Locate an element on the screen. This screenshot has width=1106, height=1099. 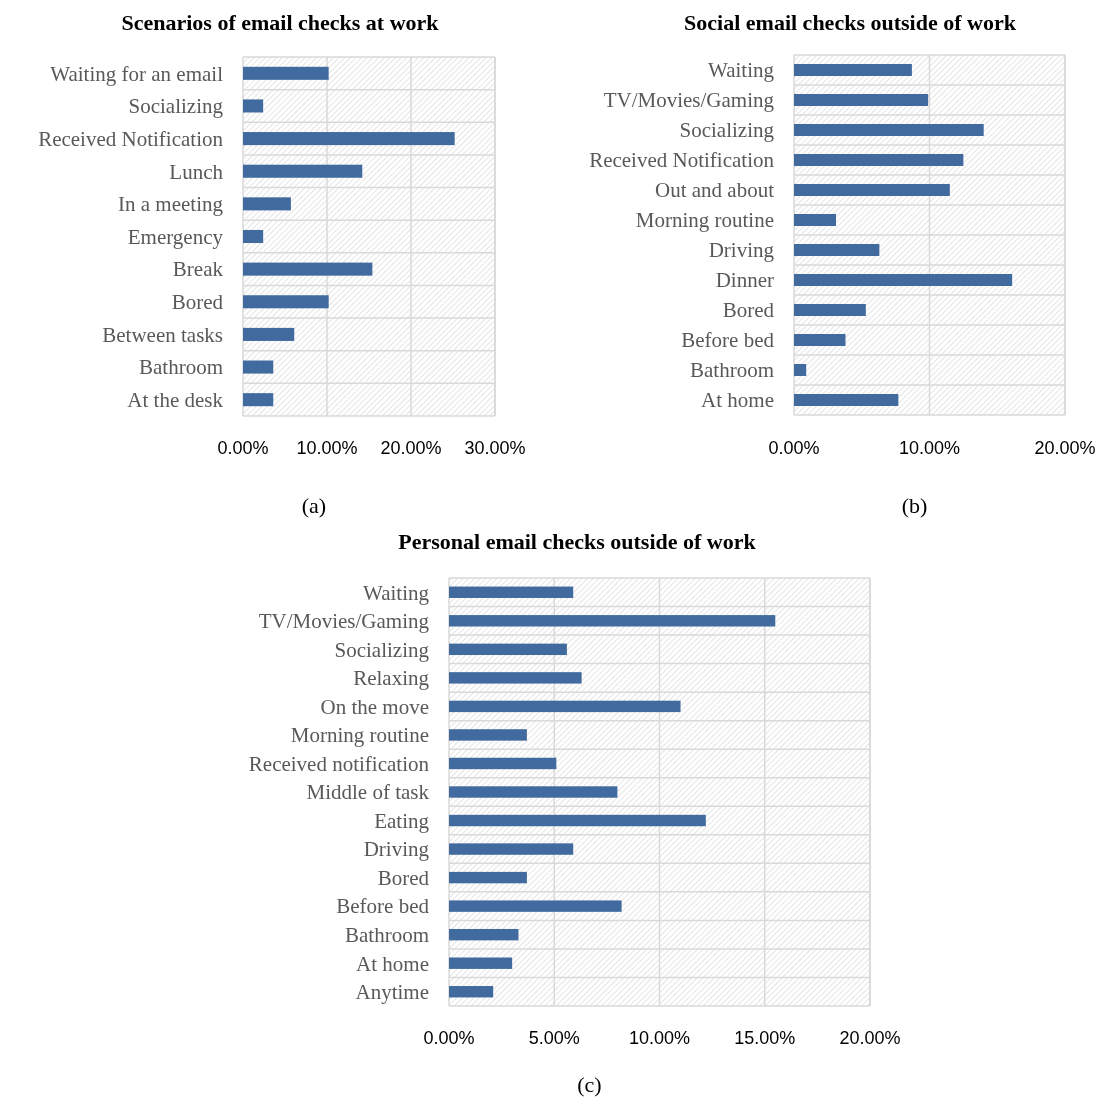
chart-title: Personal email checks outside of work is located at coordinates (577, 541).